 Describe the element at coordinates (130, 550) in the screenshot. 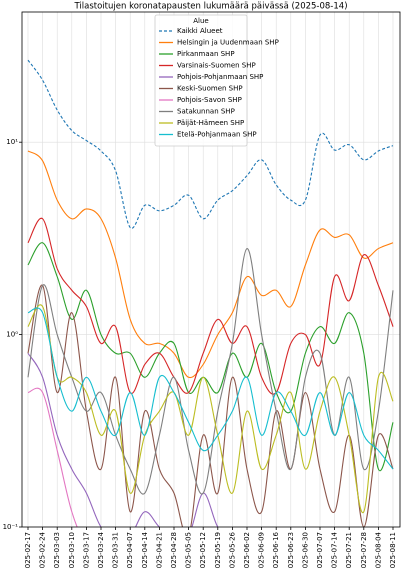

I see `x-tick-label: 2025-04-07` at that location.